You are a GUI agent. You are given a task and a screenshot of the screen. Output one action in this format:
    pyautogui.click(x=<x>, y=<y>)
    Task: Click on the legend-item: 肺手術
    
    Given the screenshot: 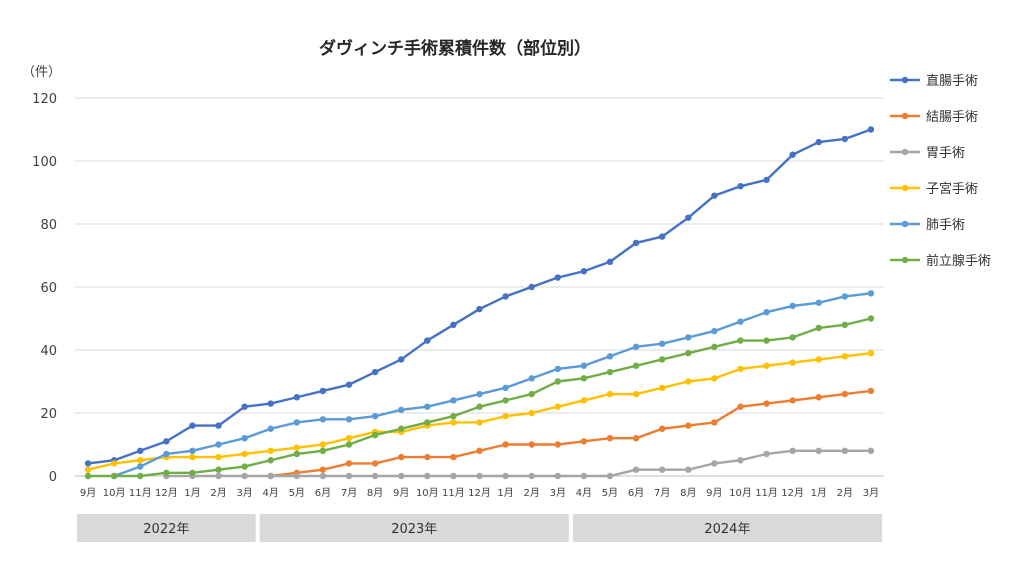 What is the action you would take?
    pyautogui.click(x=927, y=225)
    